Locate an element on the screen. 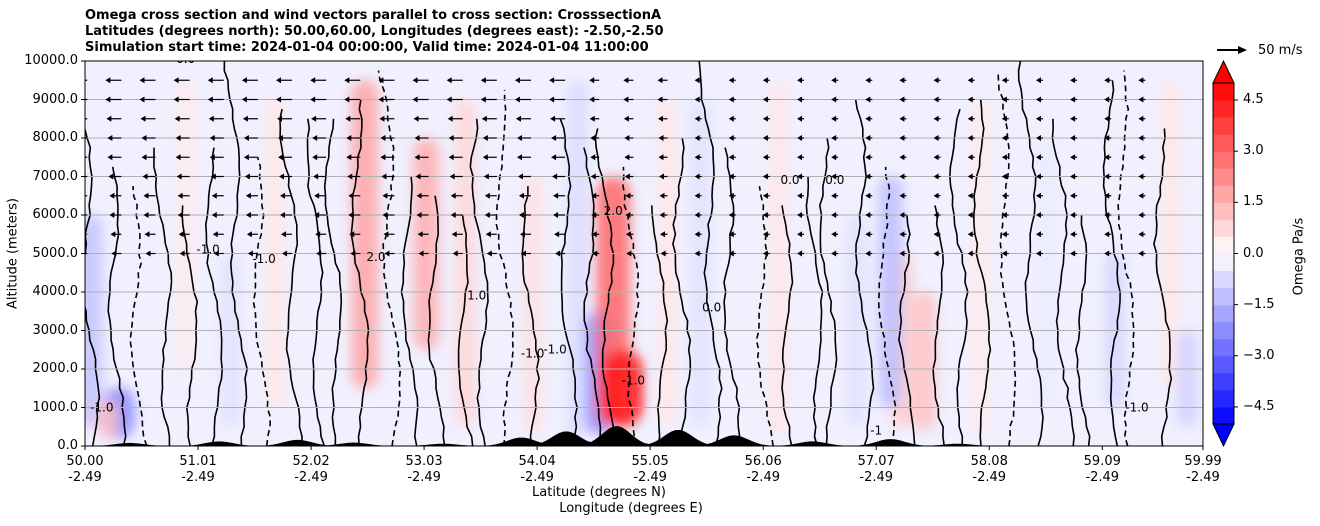 The image size is (1320, 526). colorbar-tick-label-2: 1.5 is located at coordinates (1253, 202).